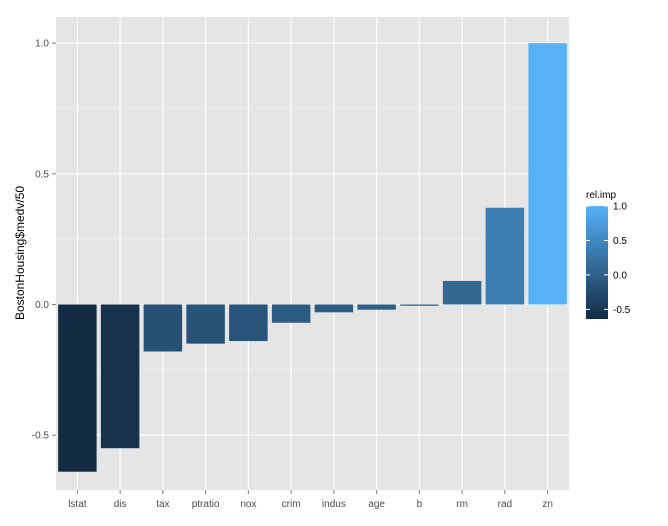 The width and height of the screenshot is (668, 526). What do you see at coordinates (20, 253) in the screenshot?
I see `y-axis-title: BostonHousing$medv/50` at bounding box center [20, 253].